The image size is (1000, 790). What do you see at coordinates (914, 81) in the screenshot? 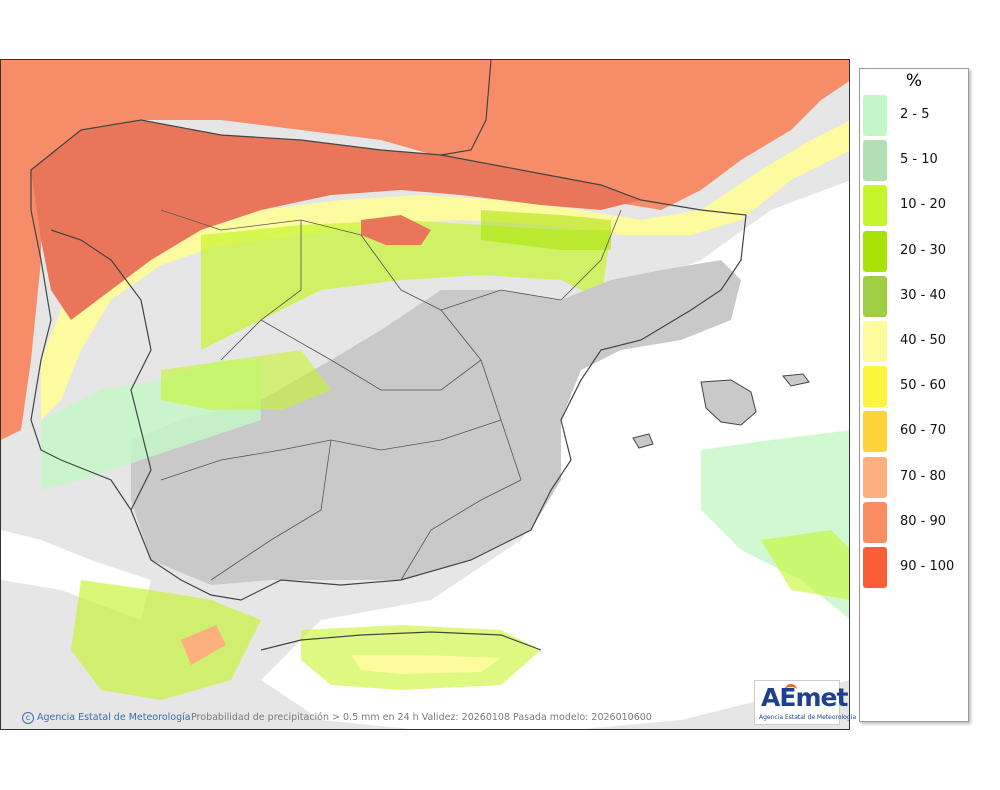
I see `legend-unit: %` at bounding box center [914, 81].